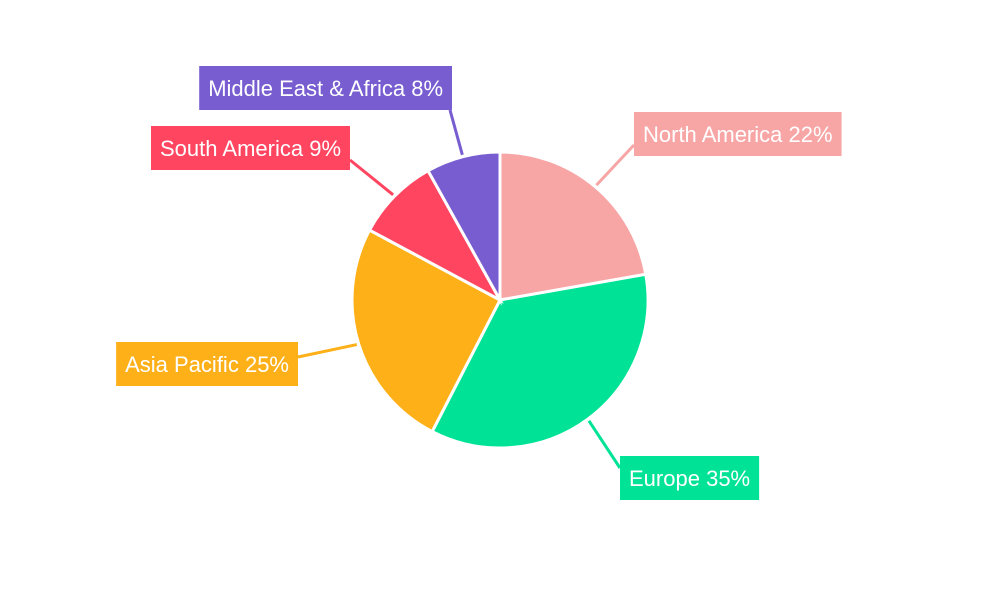  I want to click on label-text: Europe 35%, so click(689, 478).